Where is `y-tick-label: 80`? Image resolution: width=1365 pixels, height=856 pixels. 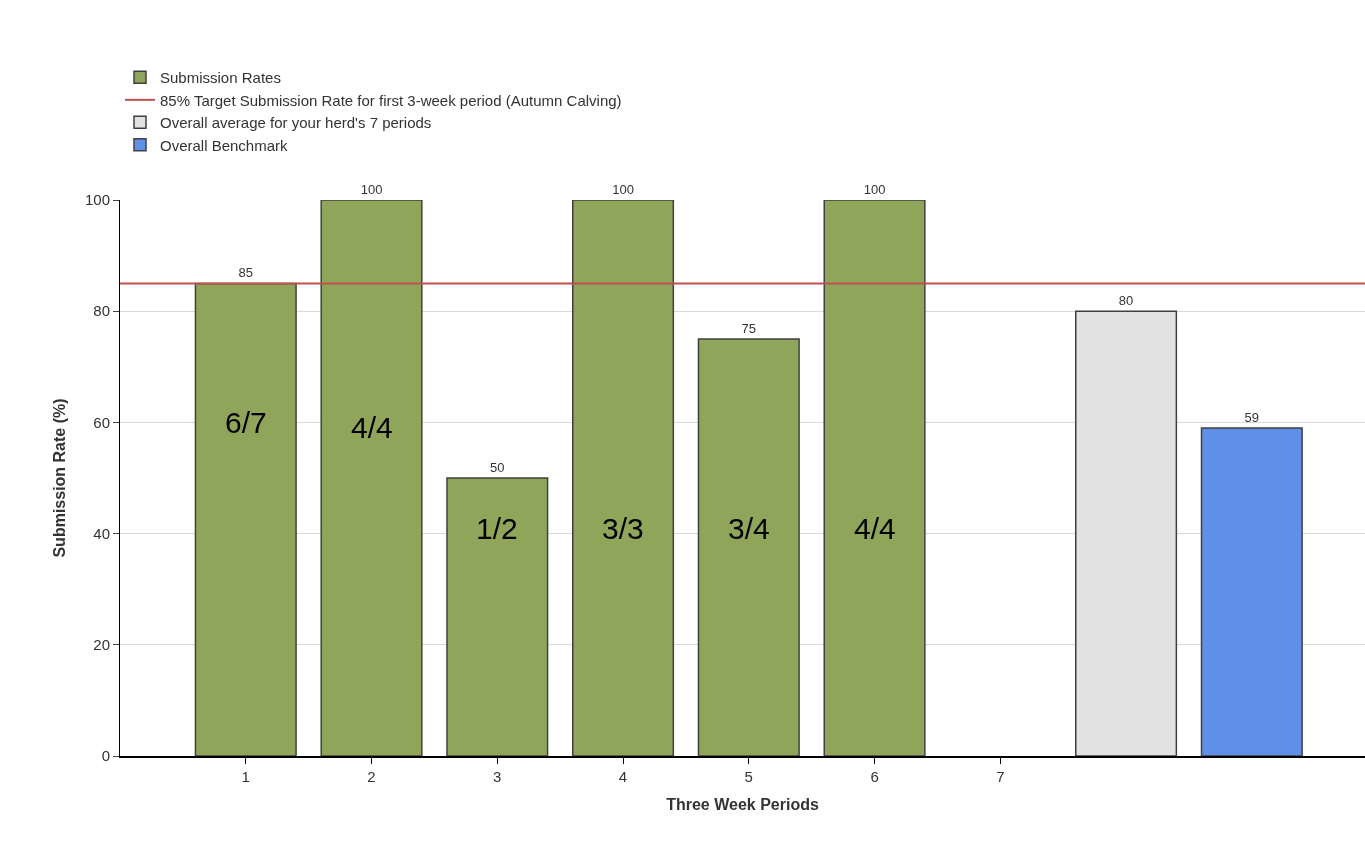
y-tick-label: 80 is located at coordinates (101, 311).